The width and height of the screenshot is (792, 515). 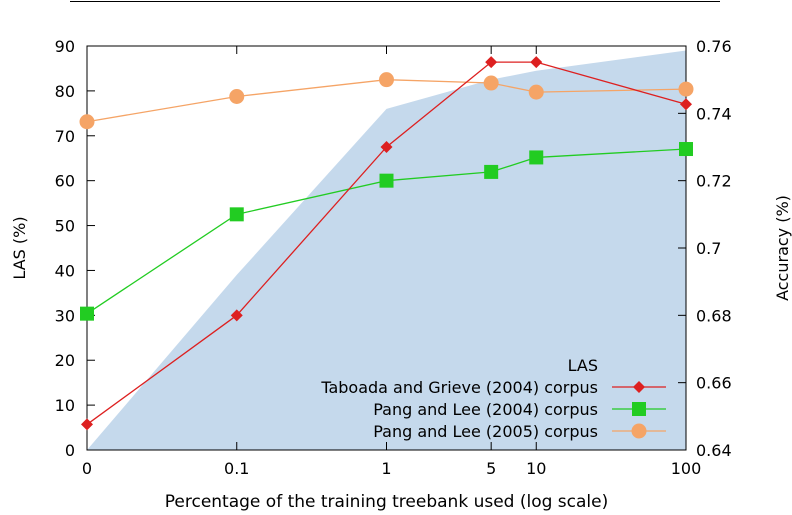 I want to click on y-right-tick-label: 0.74, so click(x=714, y=113).